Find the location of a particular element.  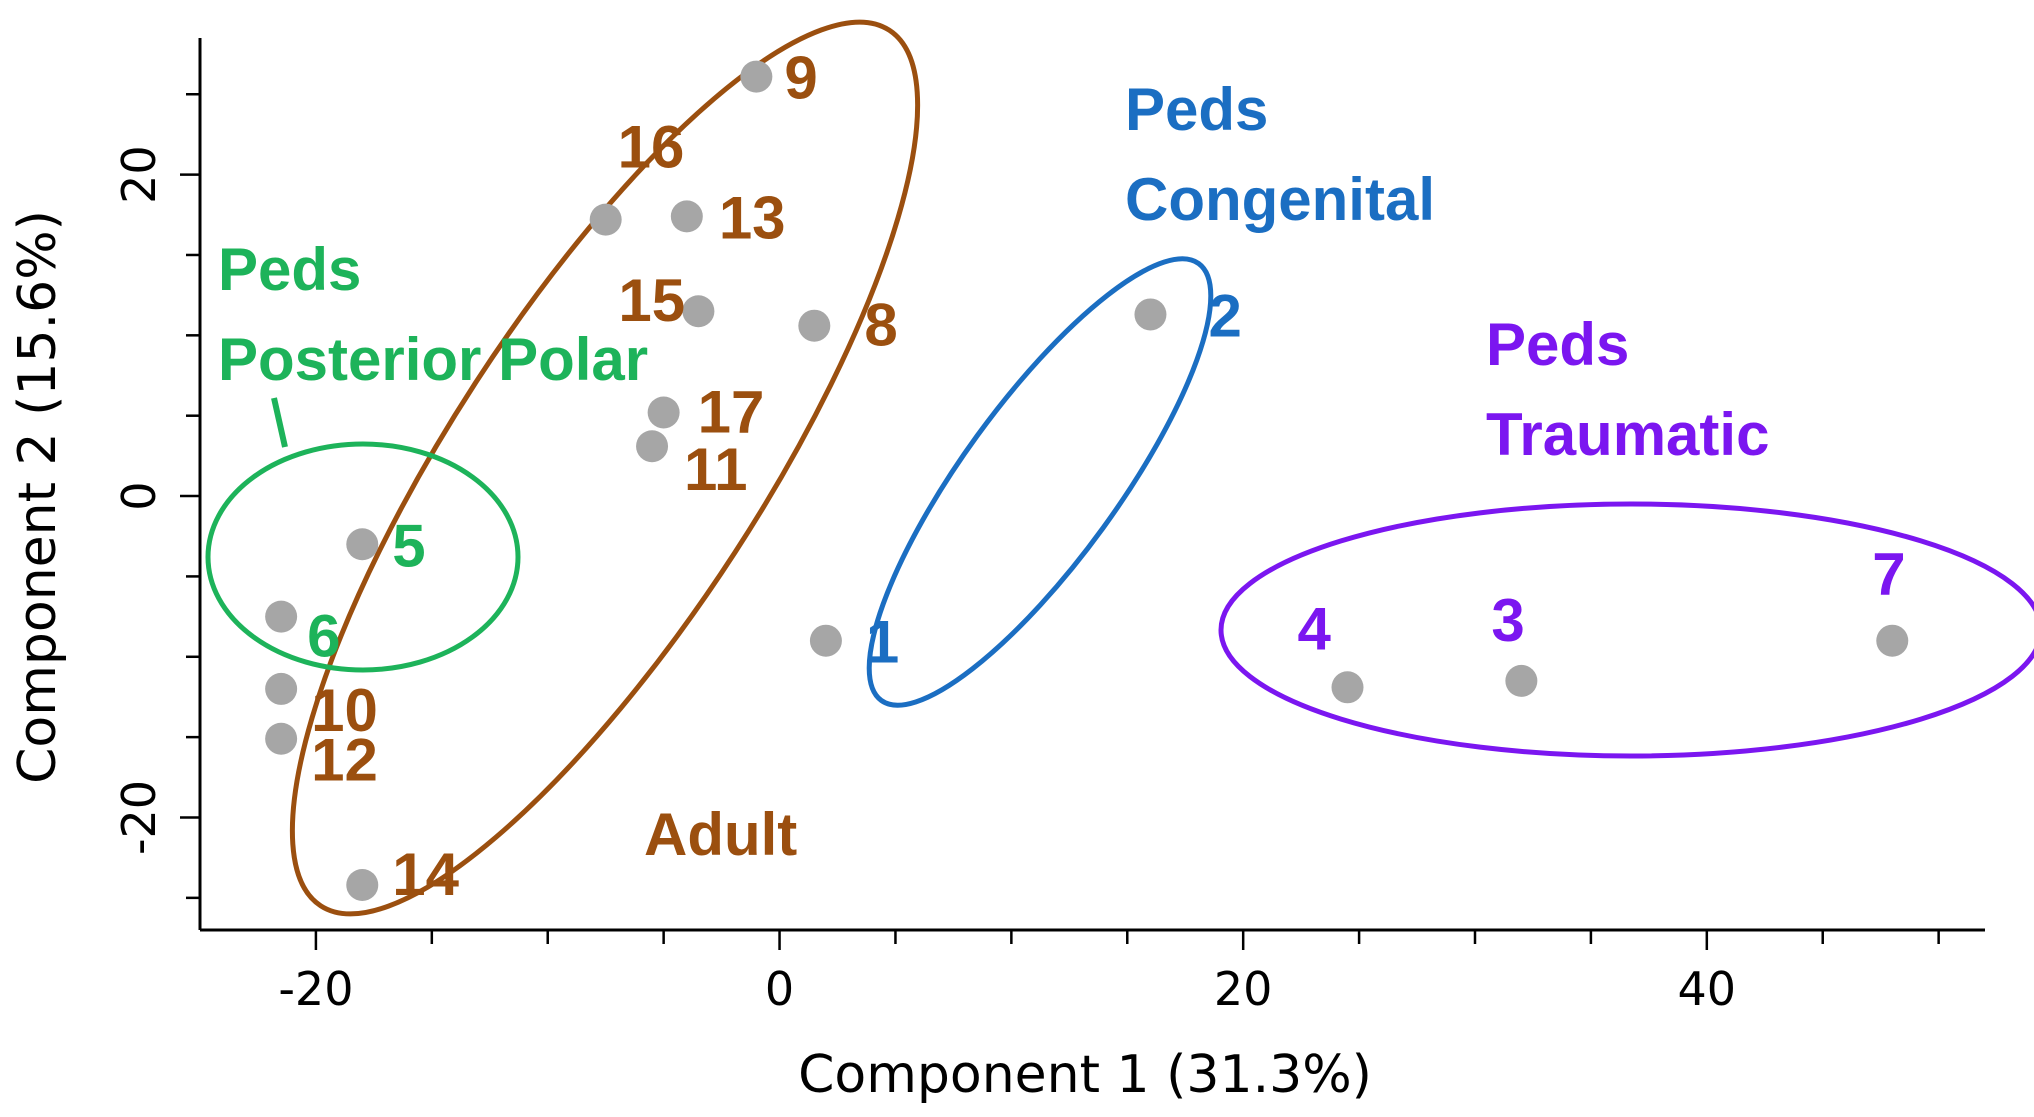

point-label-15: 15 is located at coordinates (651, 300).